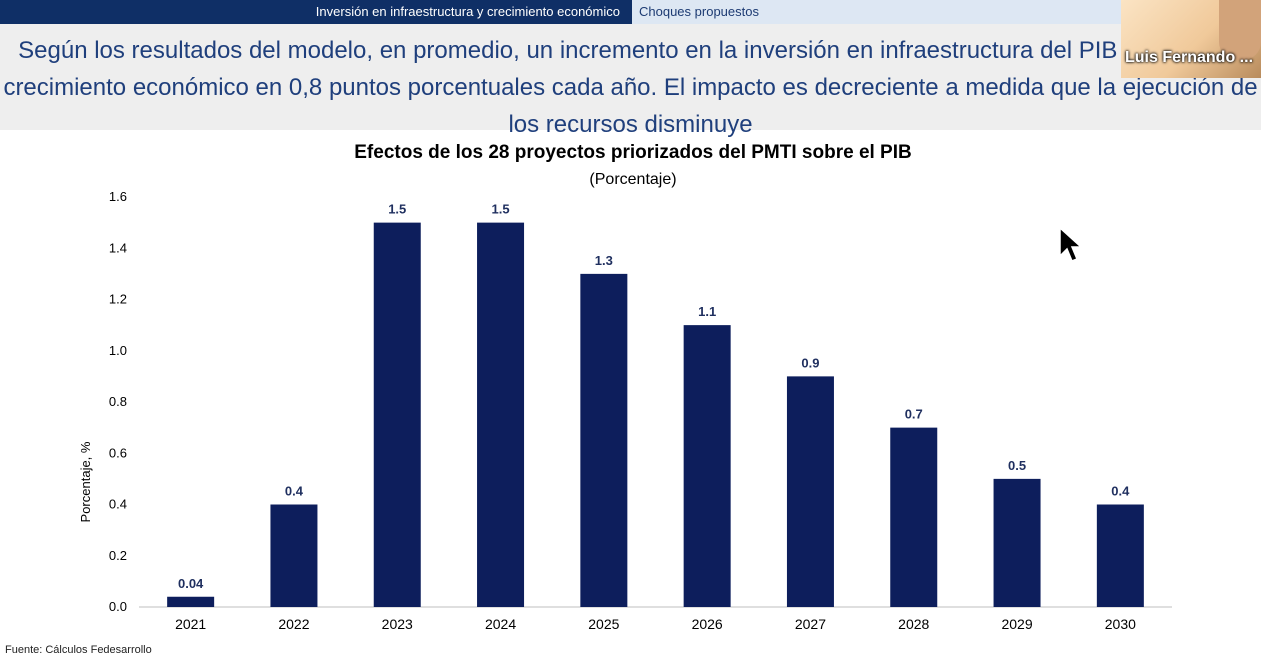  I want to click on bar-2030, so click(1120, 555).